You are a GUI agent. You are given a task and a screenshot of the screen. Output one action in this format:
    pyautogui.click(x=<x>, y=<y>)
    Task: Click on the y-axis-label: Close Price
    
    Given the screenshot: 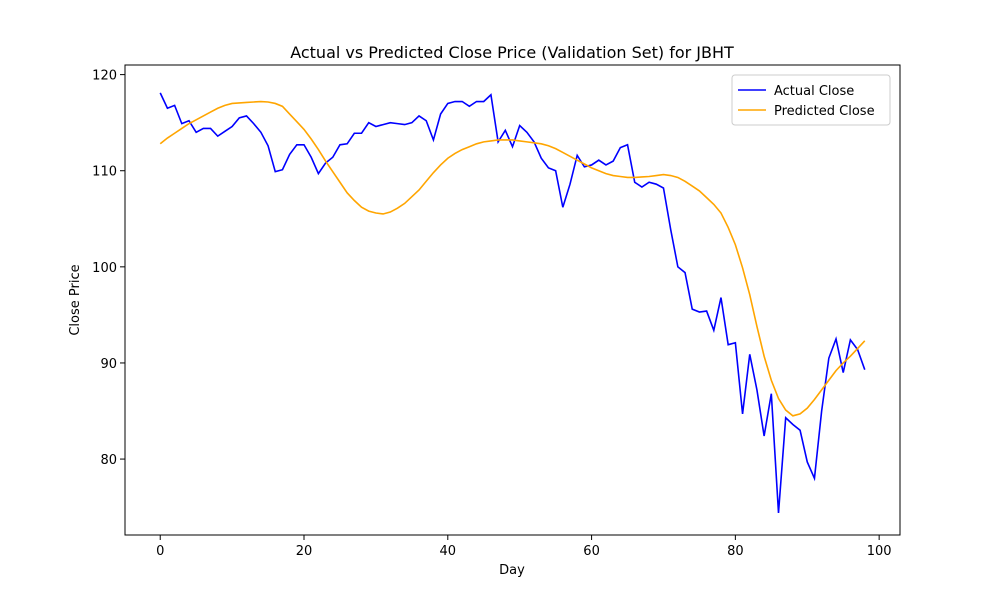 What is the action you would take?
    pyautogui.click(x=75, y=299)
    